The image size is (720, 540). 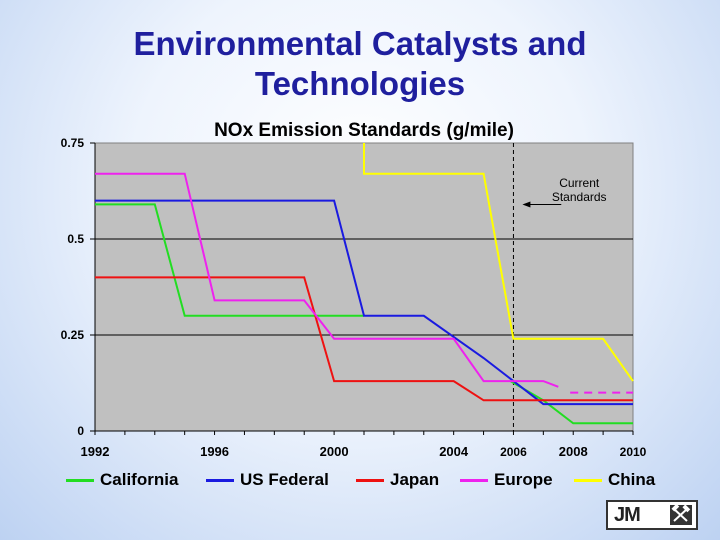 I want to click on jm-logo: JM, so click(x=652, y=515).